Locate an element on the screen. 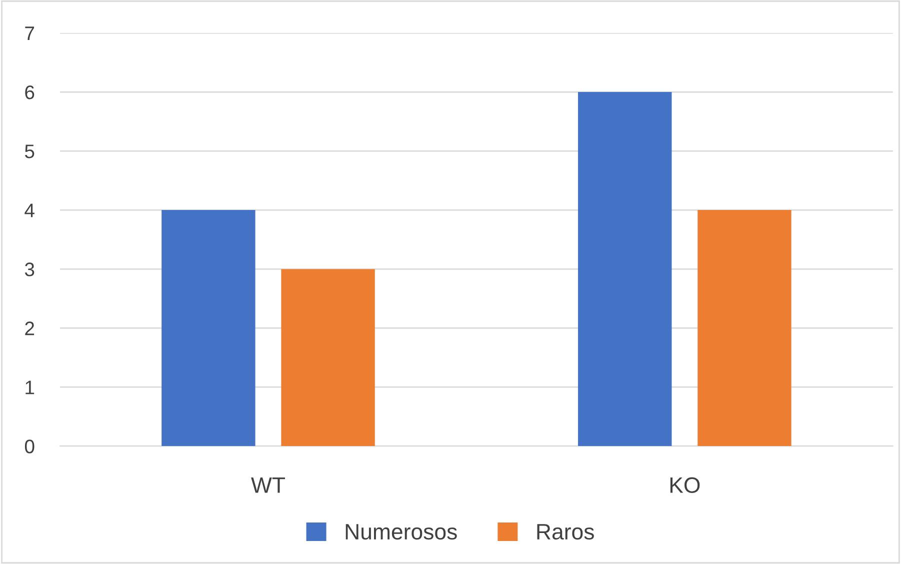  y-tick-label: 5 is located at coordinates (29, 151).